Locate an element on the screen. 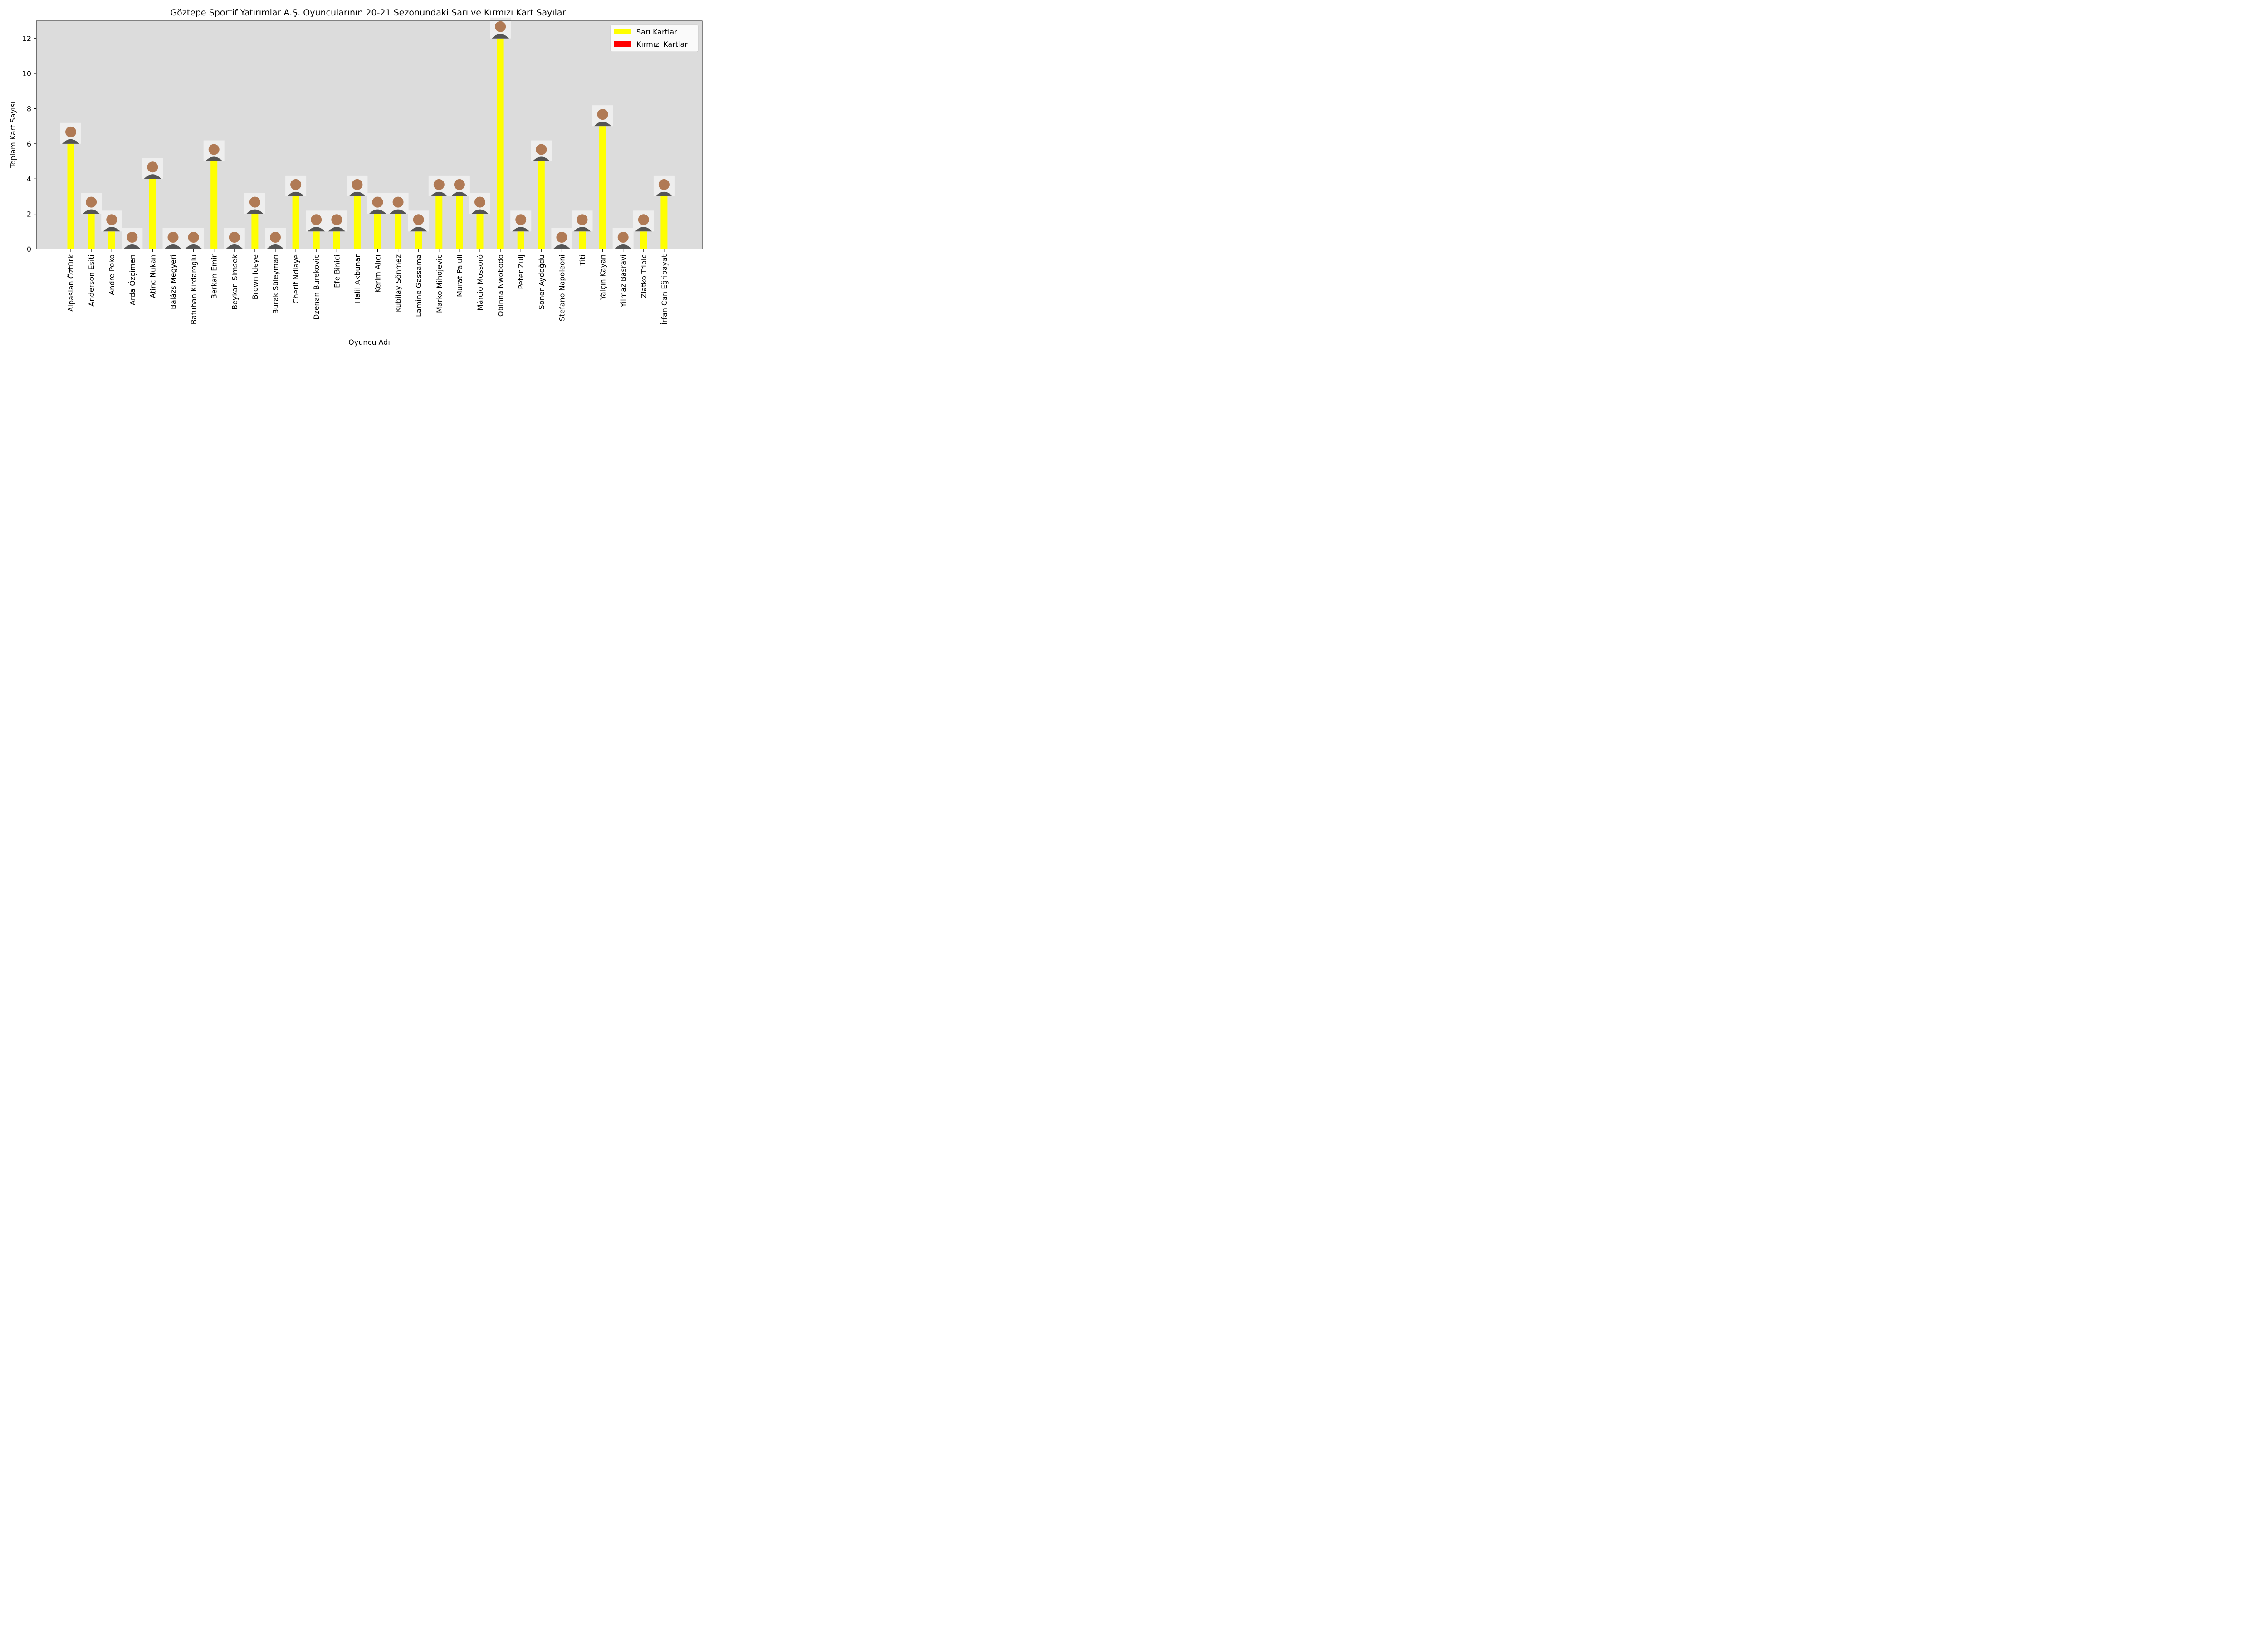 The width and height of the screenshot is (2268, 1633). x-tick-label: Dzenan Burekovic is located at coordinates (317, 287).